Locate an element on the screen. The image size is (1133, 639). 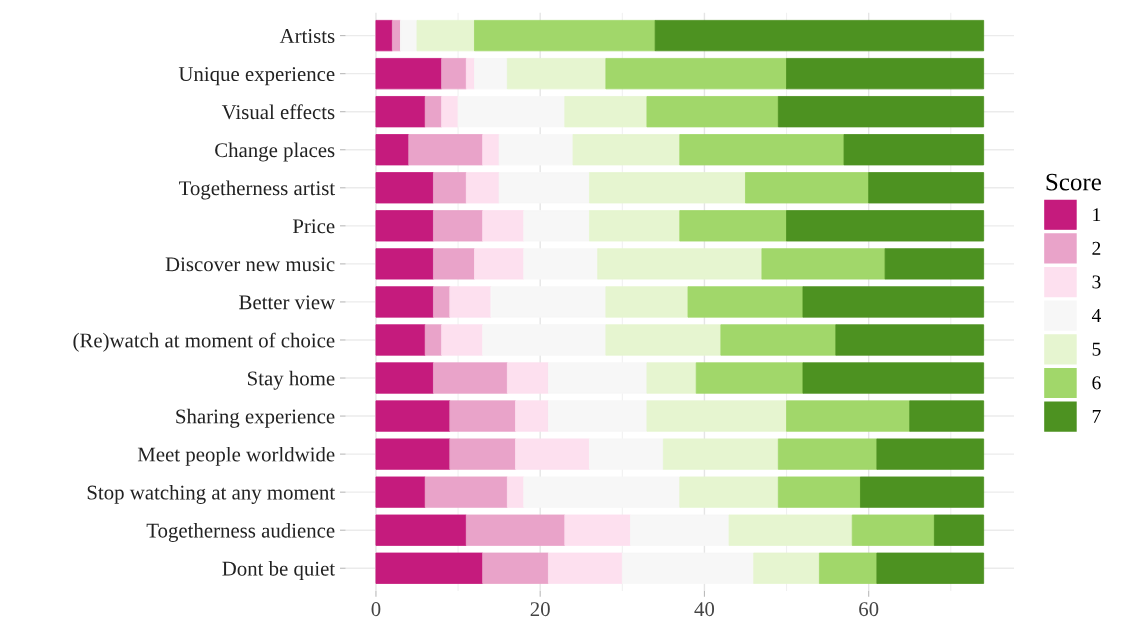
y-tick-label: Meet people worldwide is located at coordinates (236, 456).